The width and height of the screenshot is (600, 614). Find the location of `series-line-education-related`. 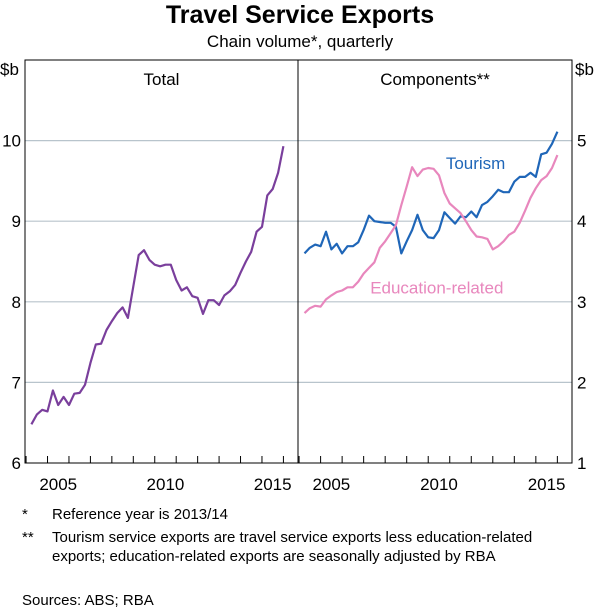

series-line-education-related is located at coordinates (431, 234).